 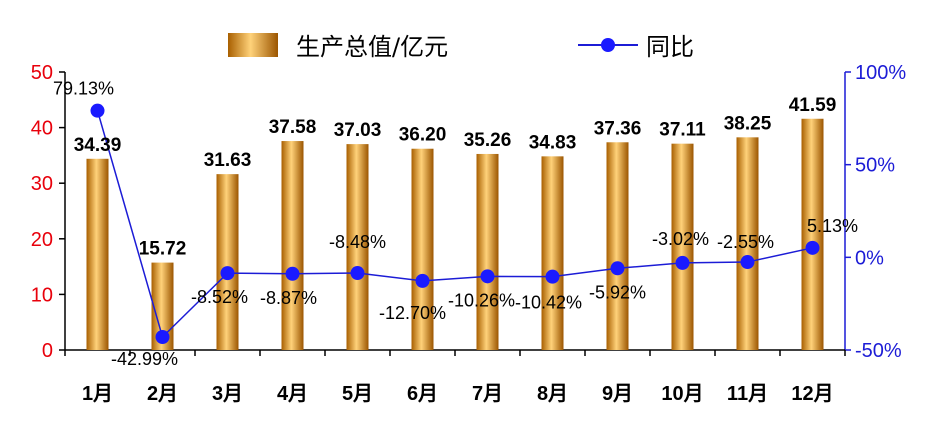 What do you see at coordinates (42, 184) in the screenshot?
I see `left-axis-tick-label: 30` at bounding box center [42, 184].